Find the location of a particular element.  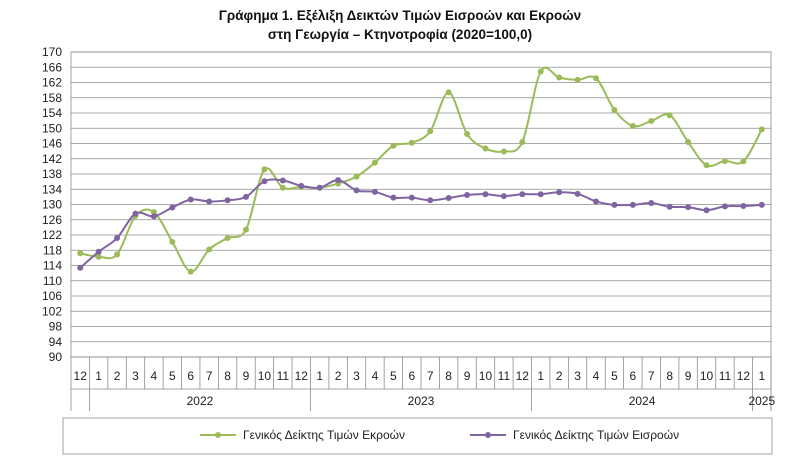

legend-swatch-marker is located at coordinates (488, 435).